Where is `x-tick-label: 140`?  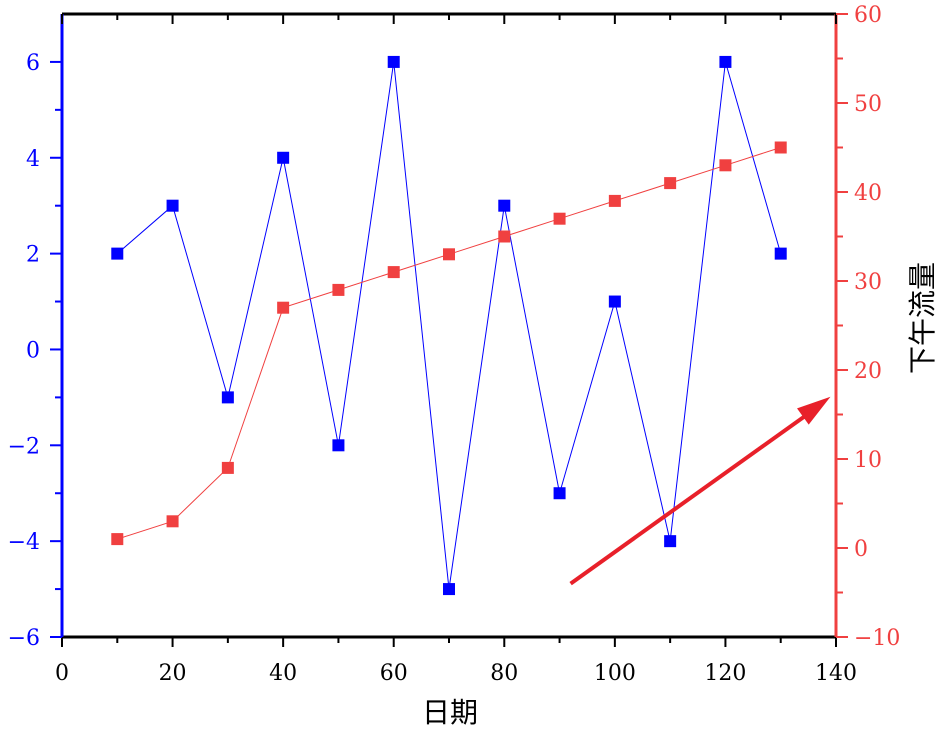
x-tick-label: 140 is located at coordinates (836, 673).